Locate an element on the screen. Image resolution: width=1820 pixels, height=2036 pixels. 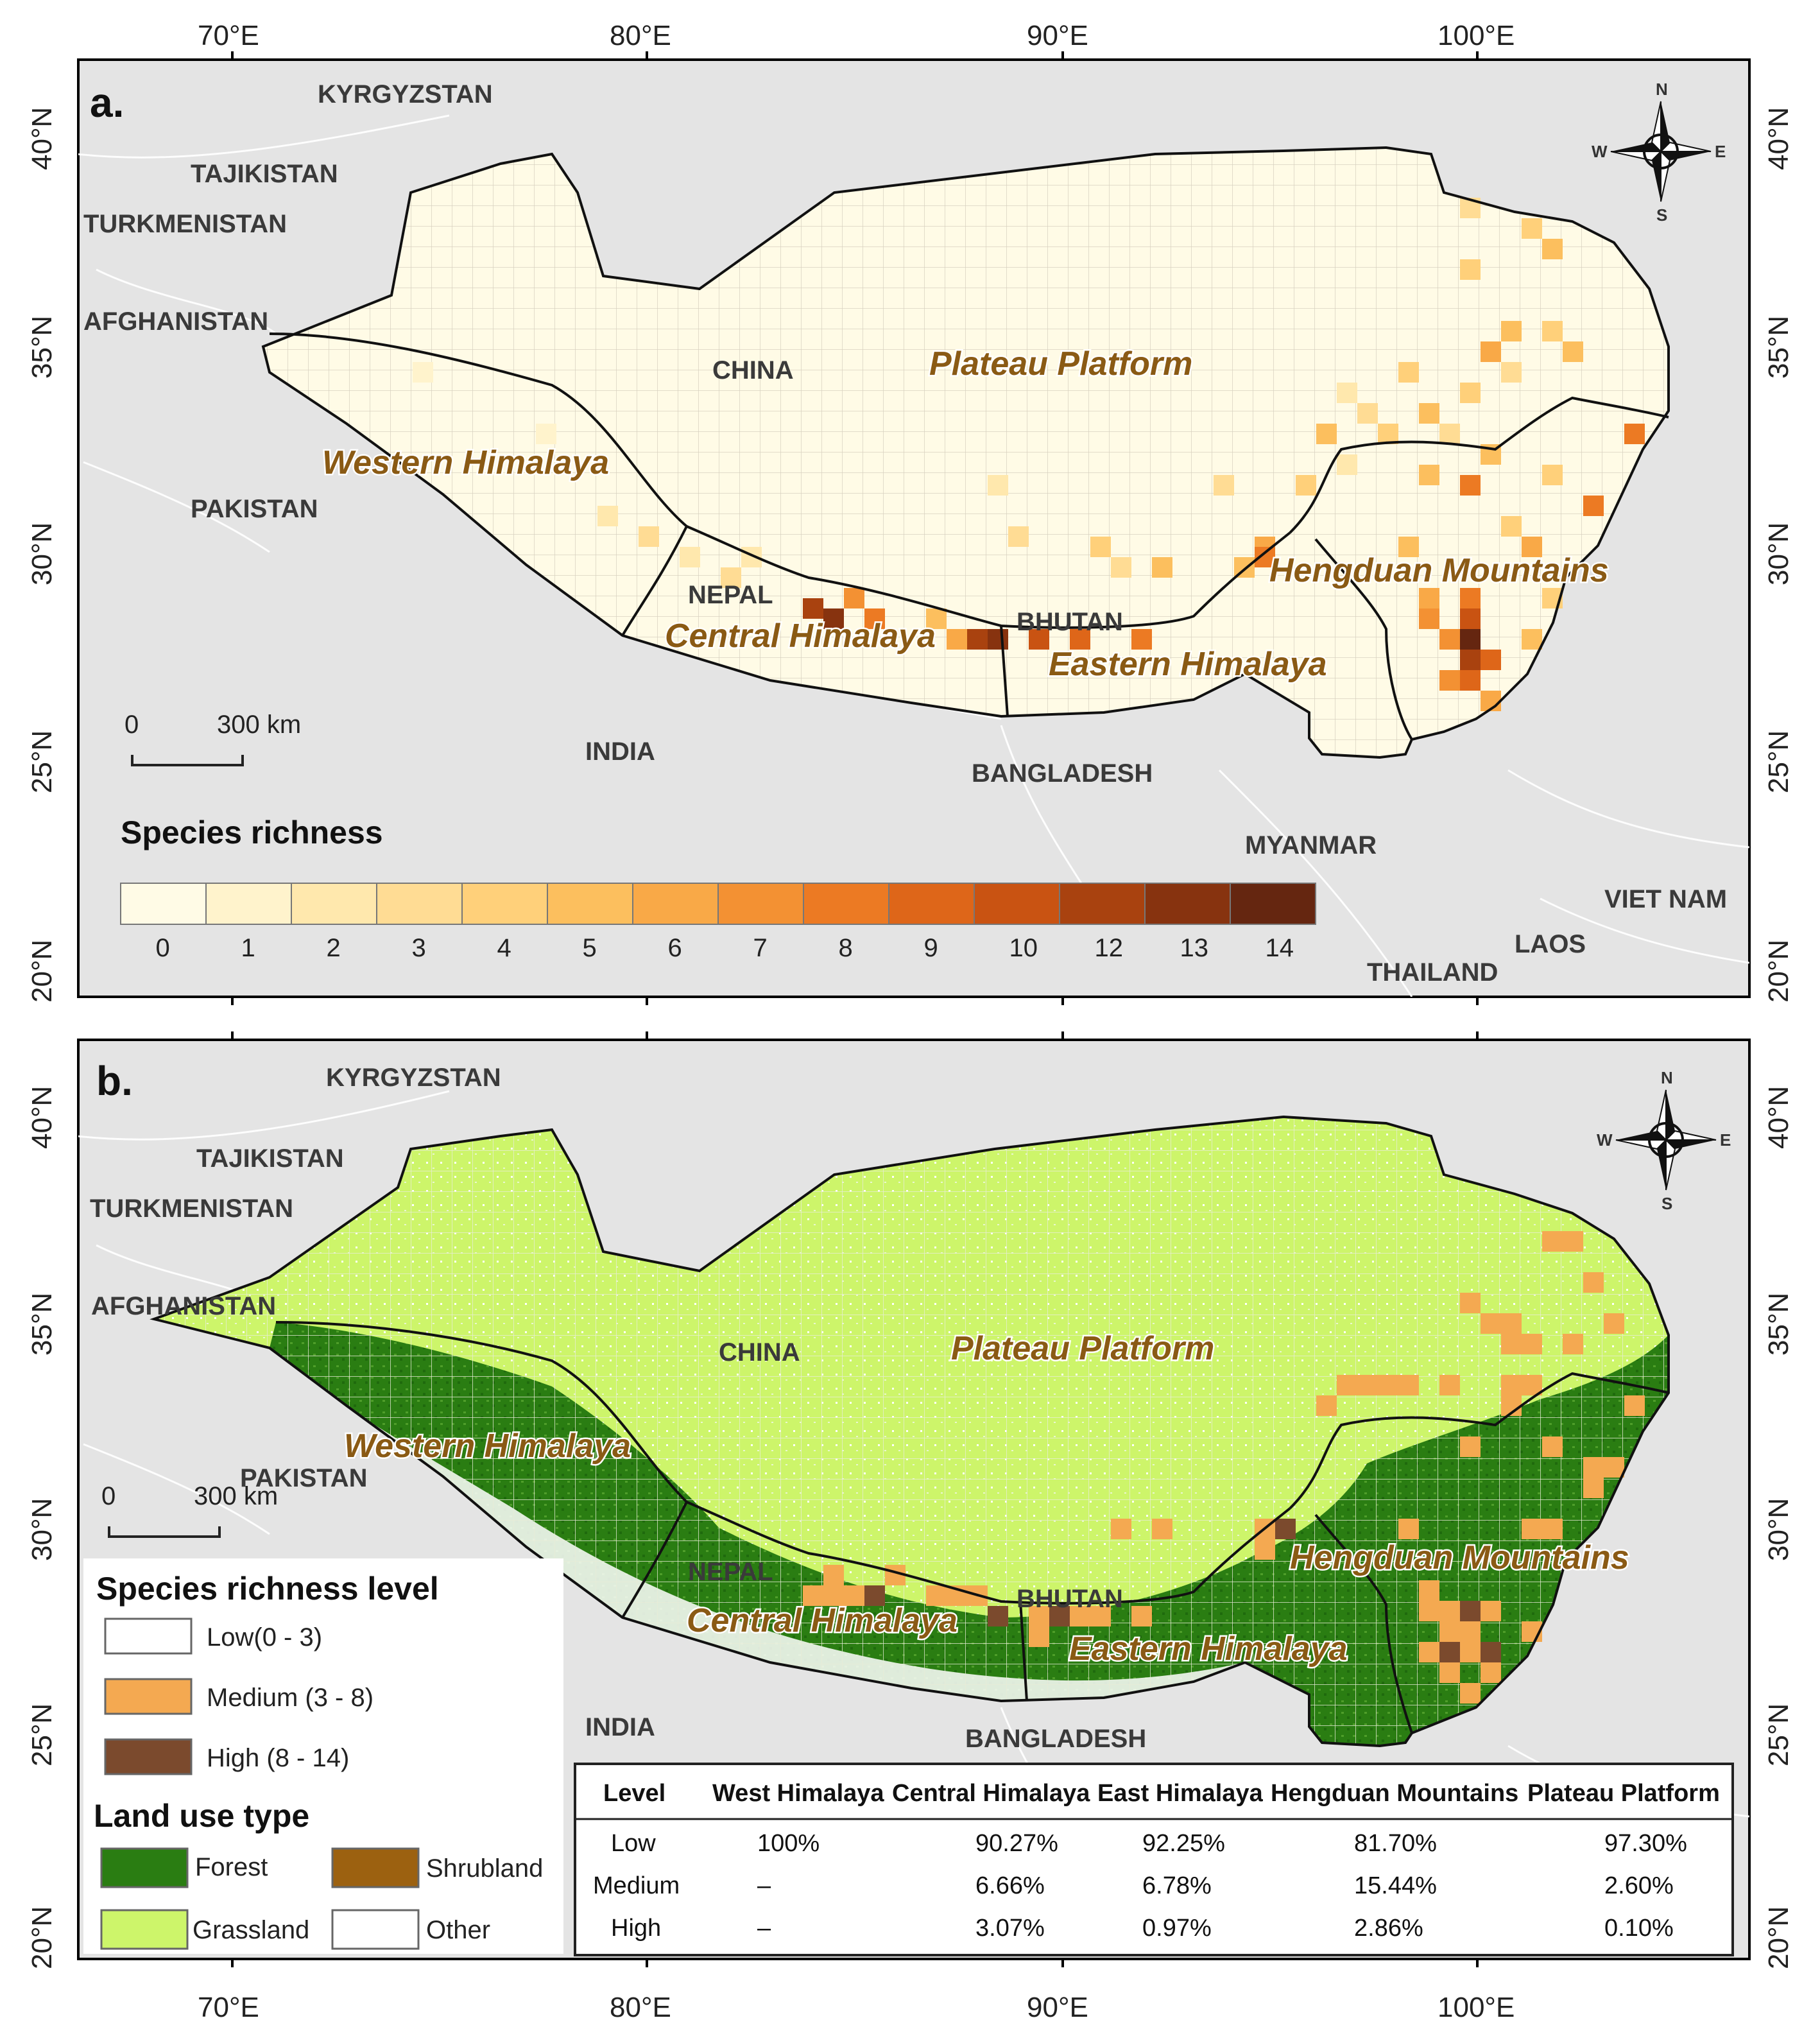
legend-swatch-medium is located at coordinates (148, 1696).